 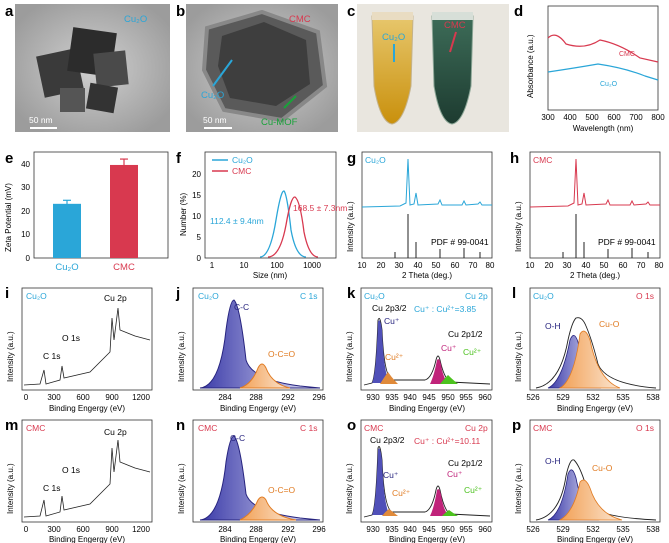 I want to click on xticks-n: 284 288 292 296, so click(x=272, y=529).